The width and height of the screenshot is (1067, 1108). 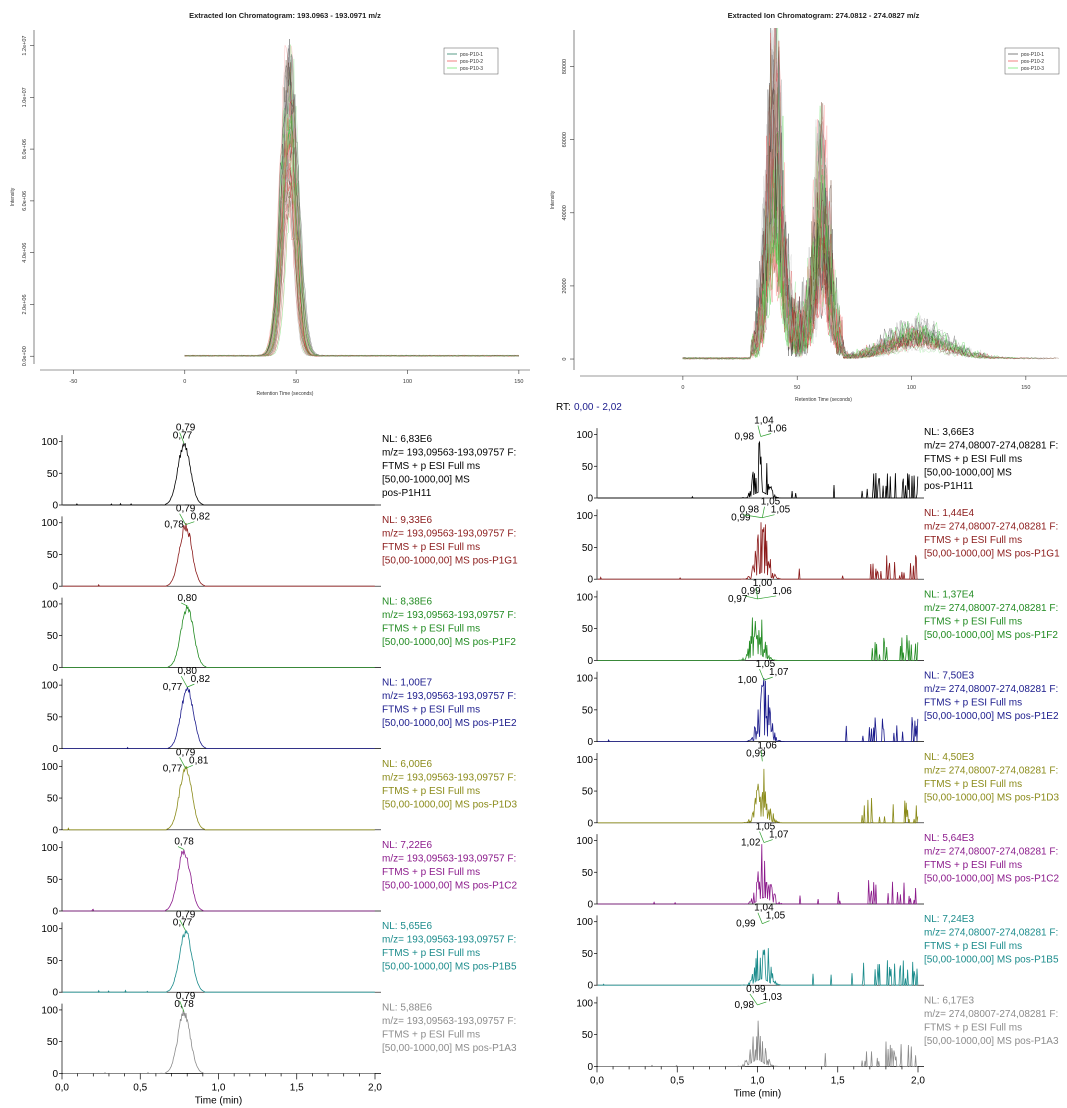 What do you see at coordinates (677, 1080) in the screenshot?
I see `xcal-x-tick-label: 0,5` at bounding box center [677, 1080].